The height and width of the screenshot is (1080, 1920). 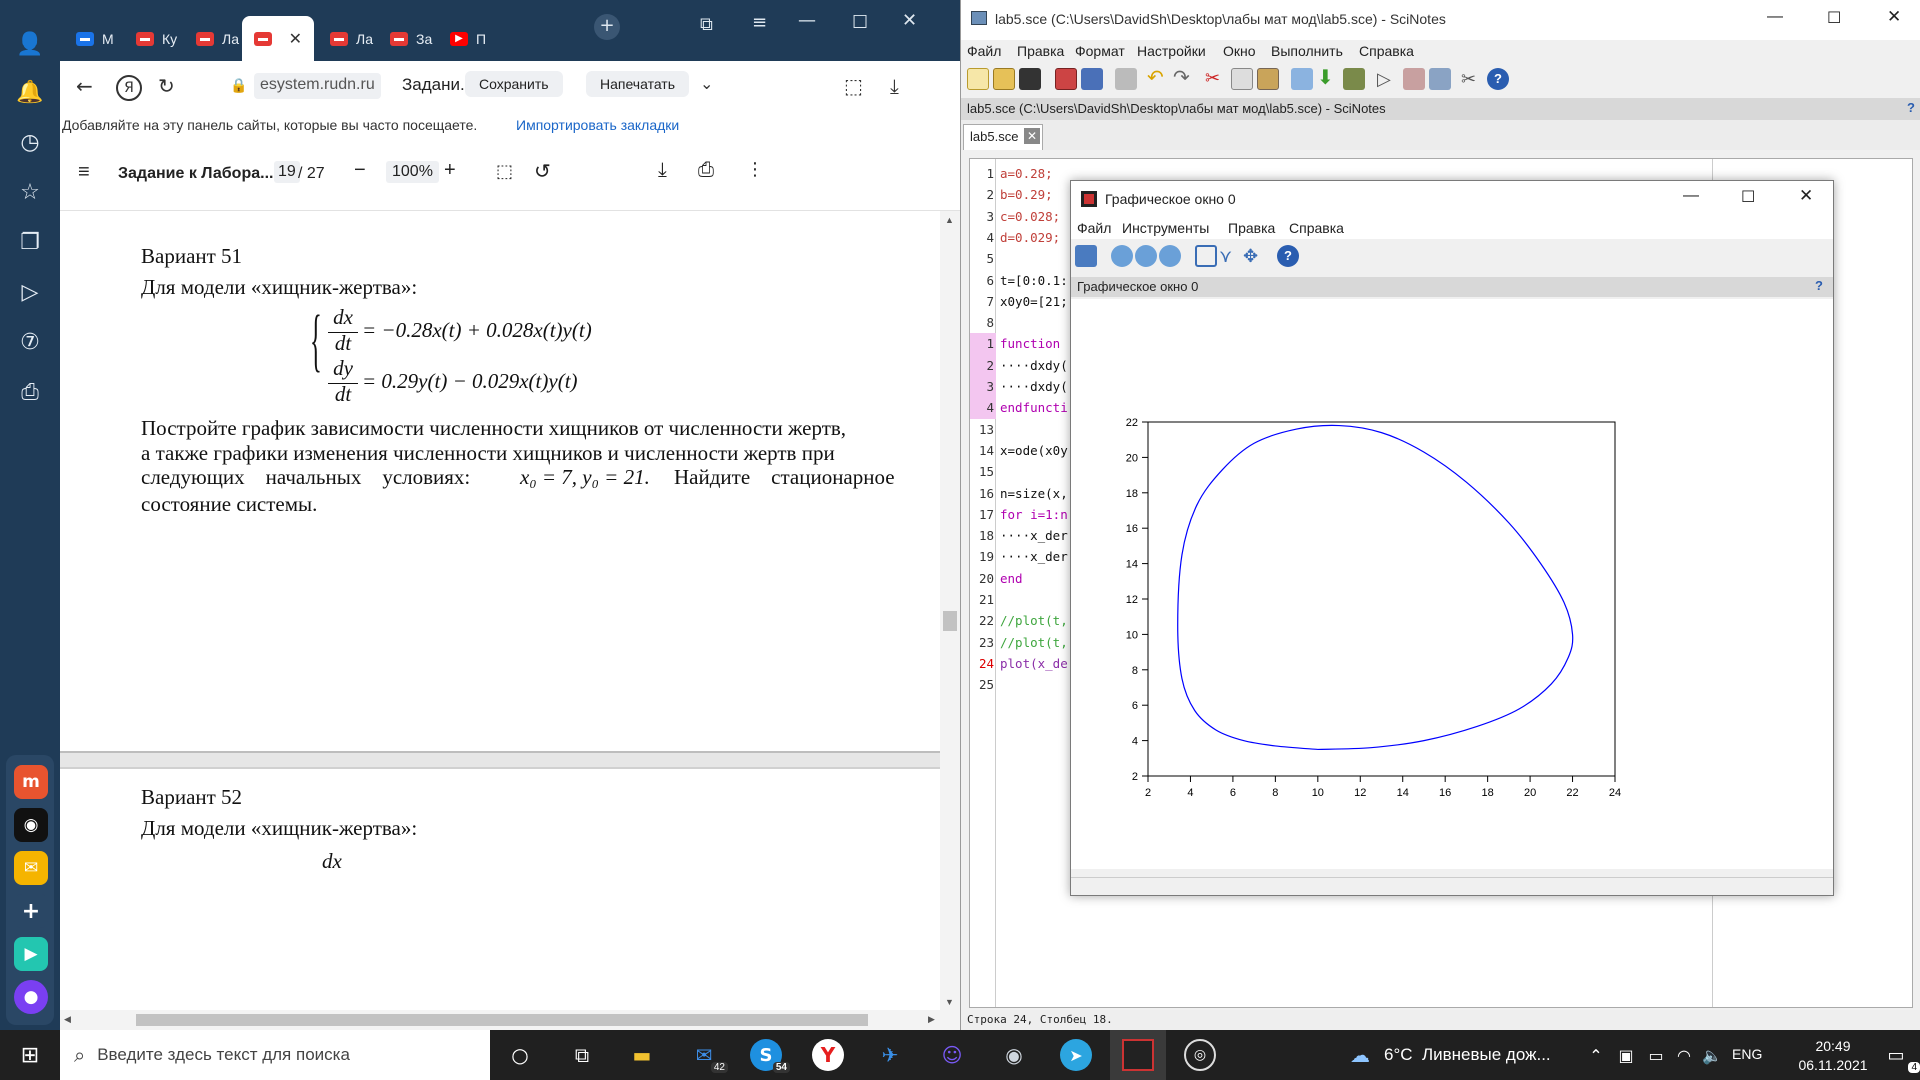 I want to click on screenshot-icon: ⎙, so click(x=30, y=392).